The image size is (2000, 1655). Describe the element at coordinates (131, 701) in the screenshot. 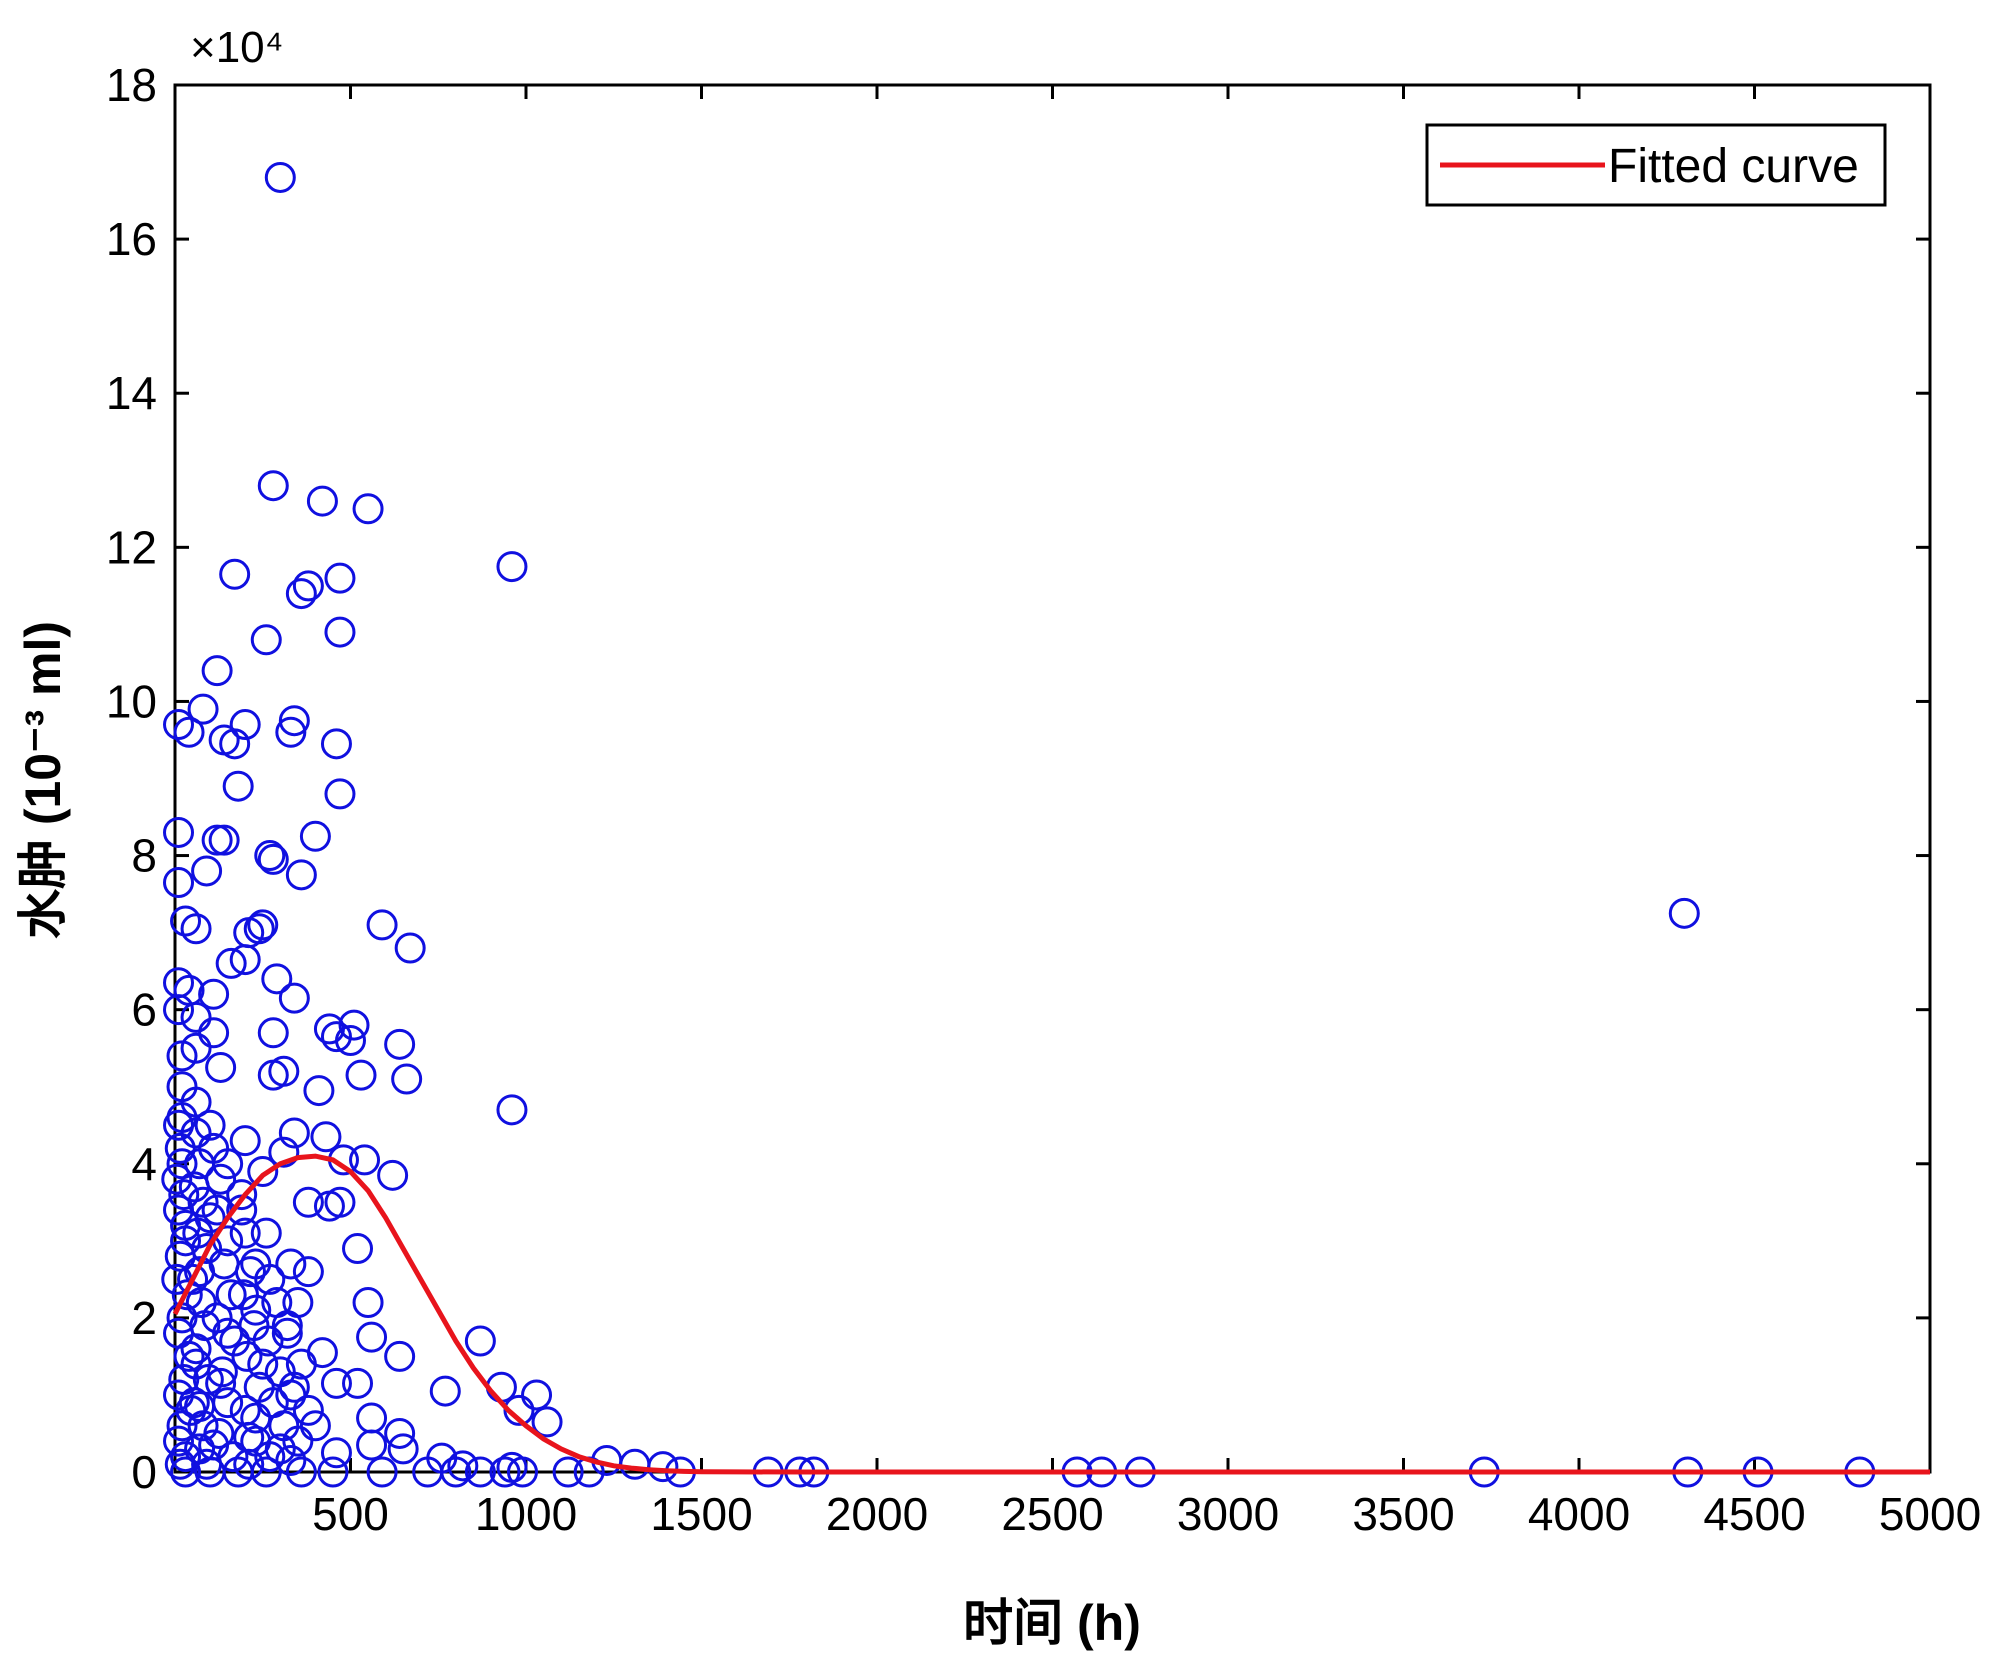

I see `y-tick-label: 10` at that location.